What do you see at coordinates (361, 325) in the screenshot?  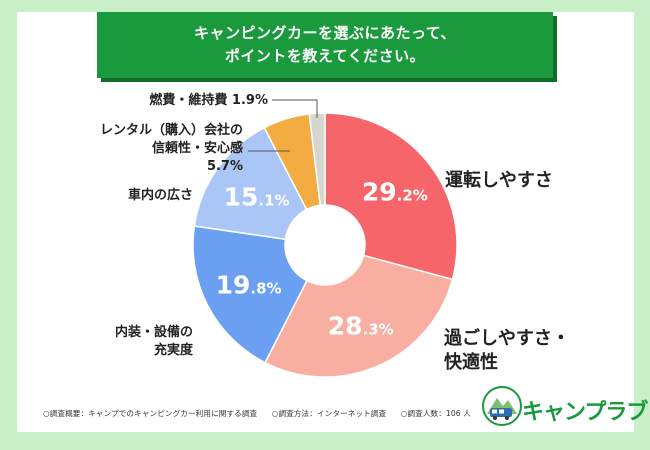 I see `slice-value-2: 28.3%` at bounding box center [361, 325].